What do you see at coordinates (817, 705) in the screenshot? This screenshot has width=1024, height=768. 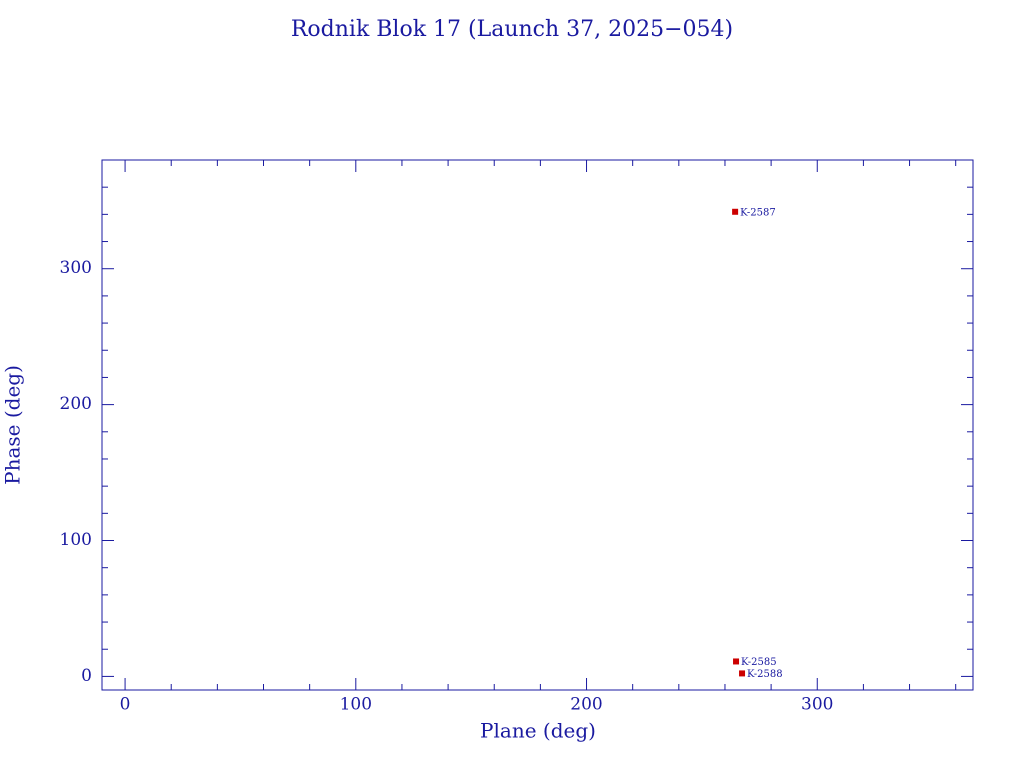 I see `x-tick-label: 300` at bounding box center [817, 705].